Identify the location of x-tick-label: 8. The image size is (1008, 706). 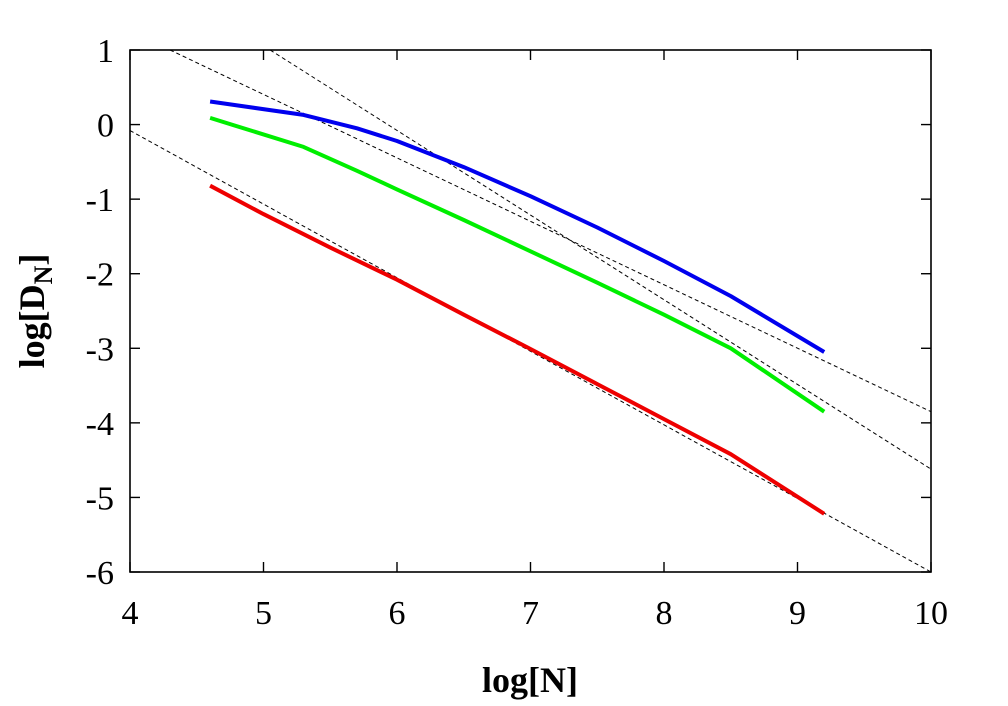
(664, 613).